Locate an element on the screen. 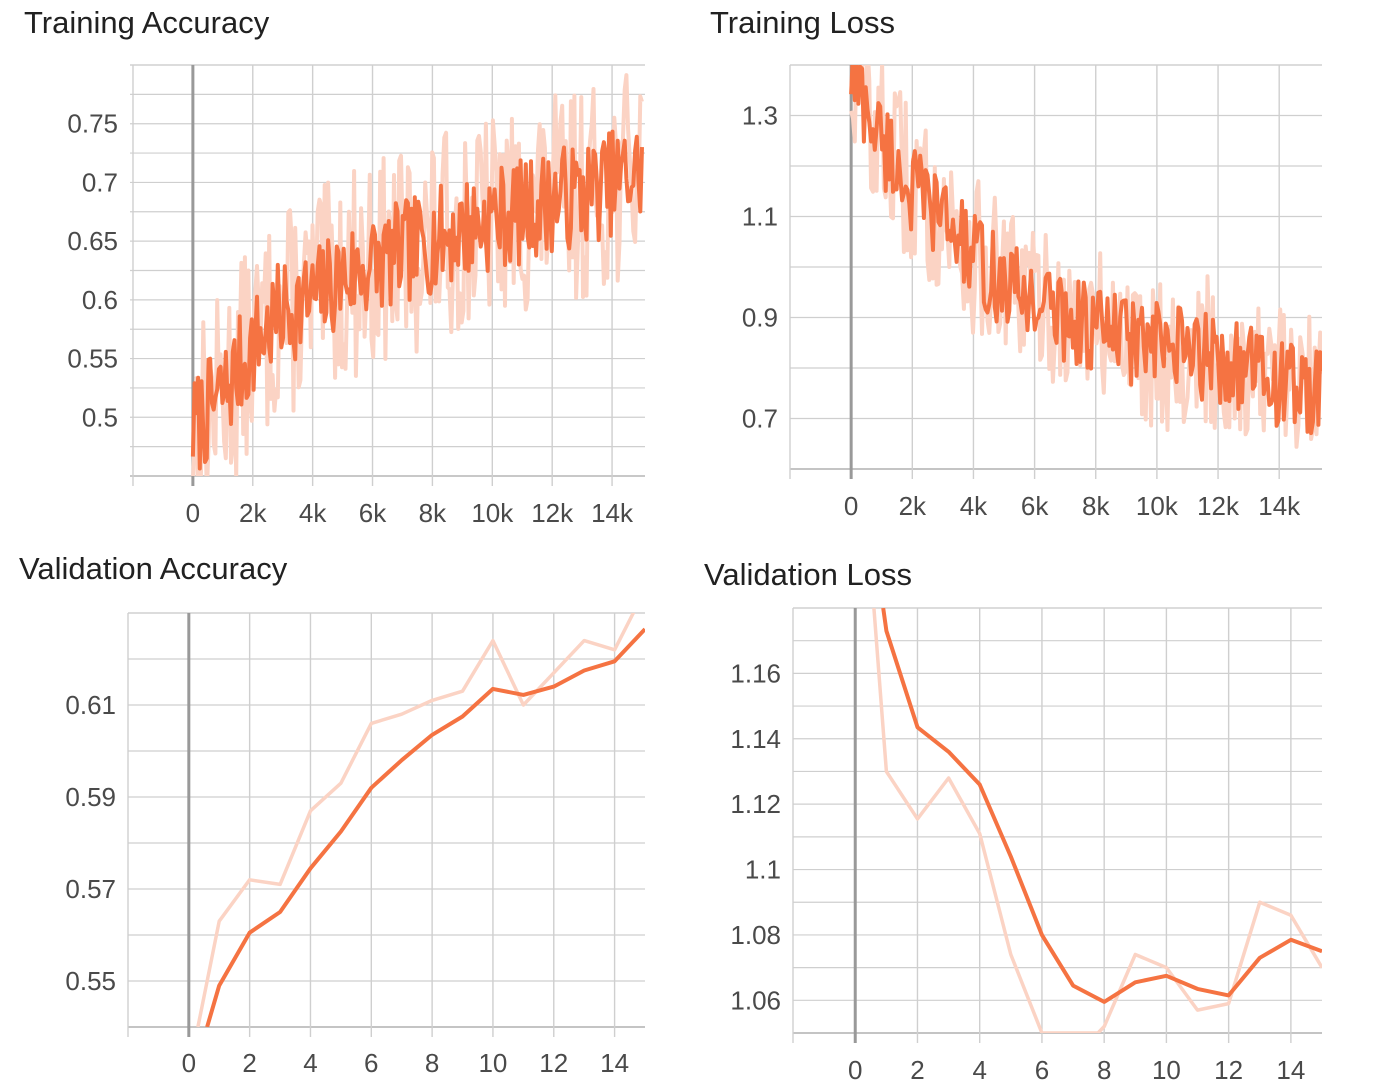 The width and height of the screenshot is (1374, 1080). y-tick-label: 0.5 is located at coordinates (100, 417).